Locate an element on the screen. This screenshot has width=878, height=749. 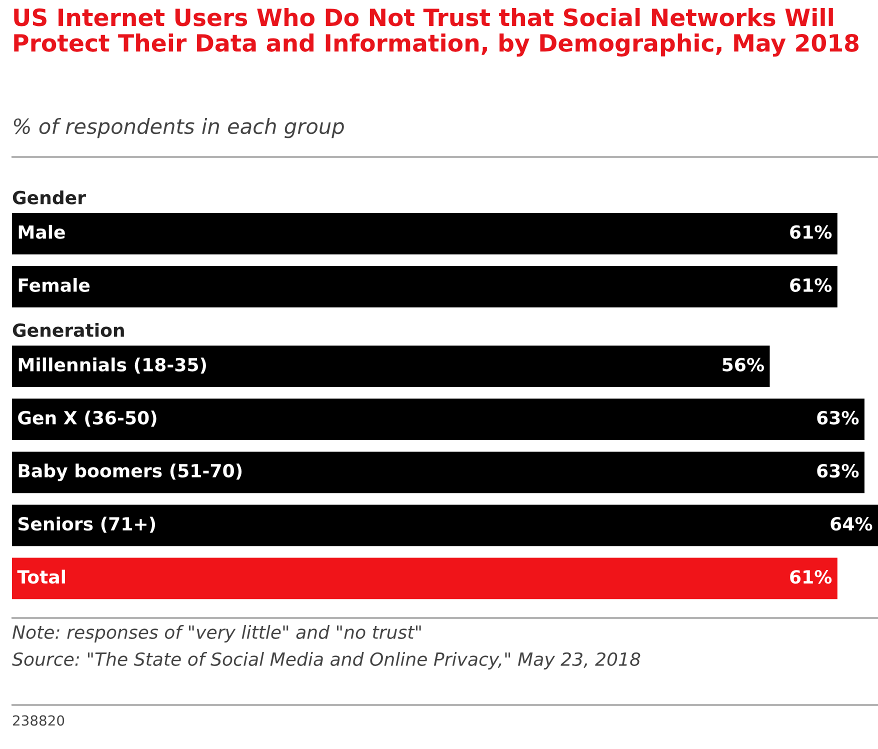
text: Note: responses of "very little" and "no trust" is located at coordinates (216, 633).